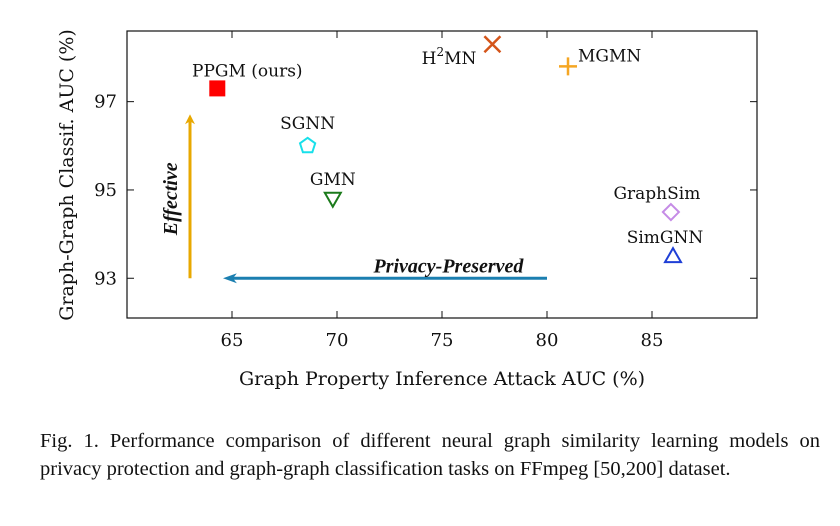 Image resolution: width=840 pixels, height=526 pixels. What do you see at coordinates (67, 175) in the screenshot?
I see `y-axis-title: Graph-Graph Classif. AUC (%)` at bounding box center [67, 175].